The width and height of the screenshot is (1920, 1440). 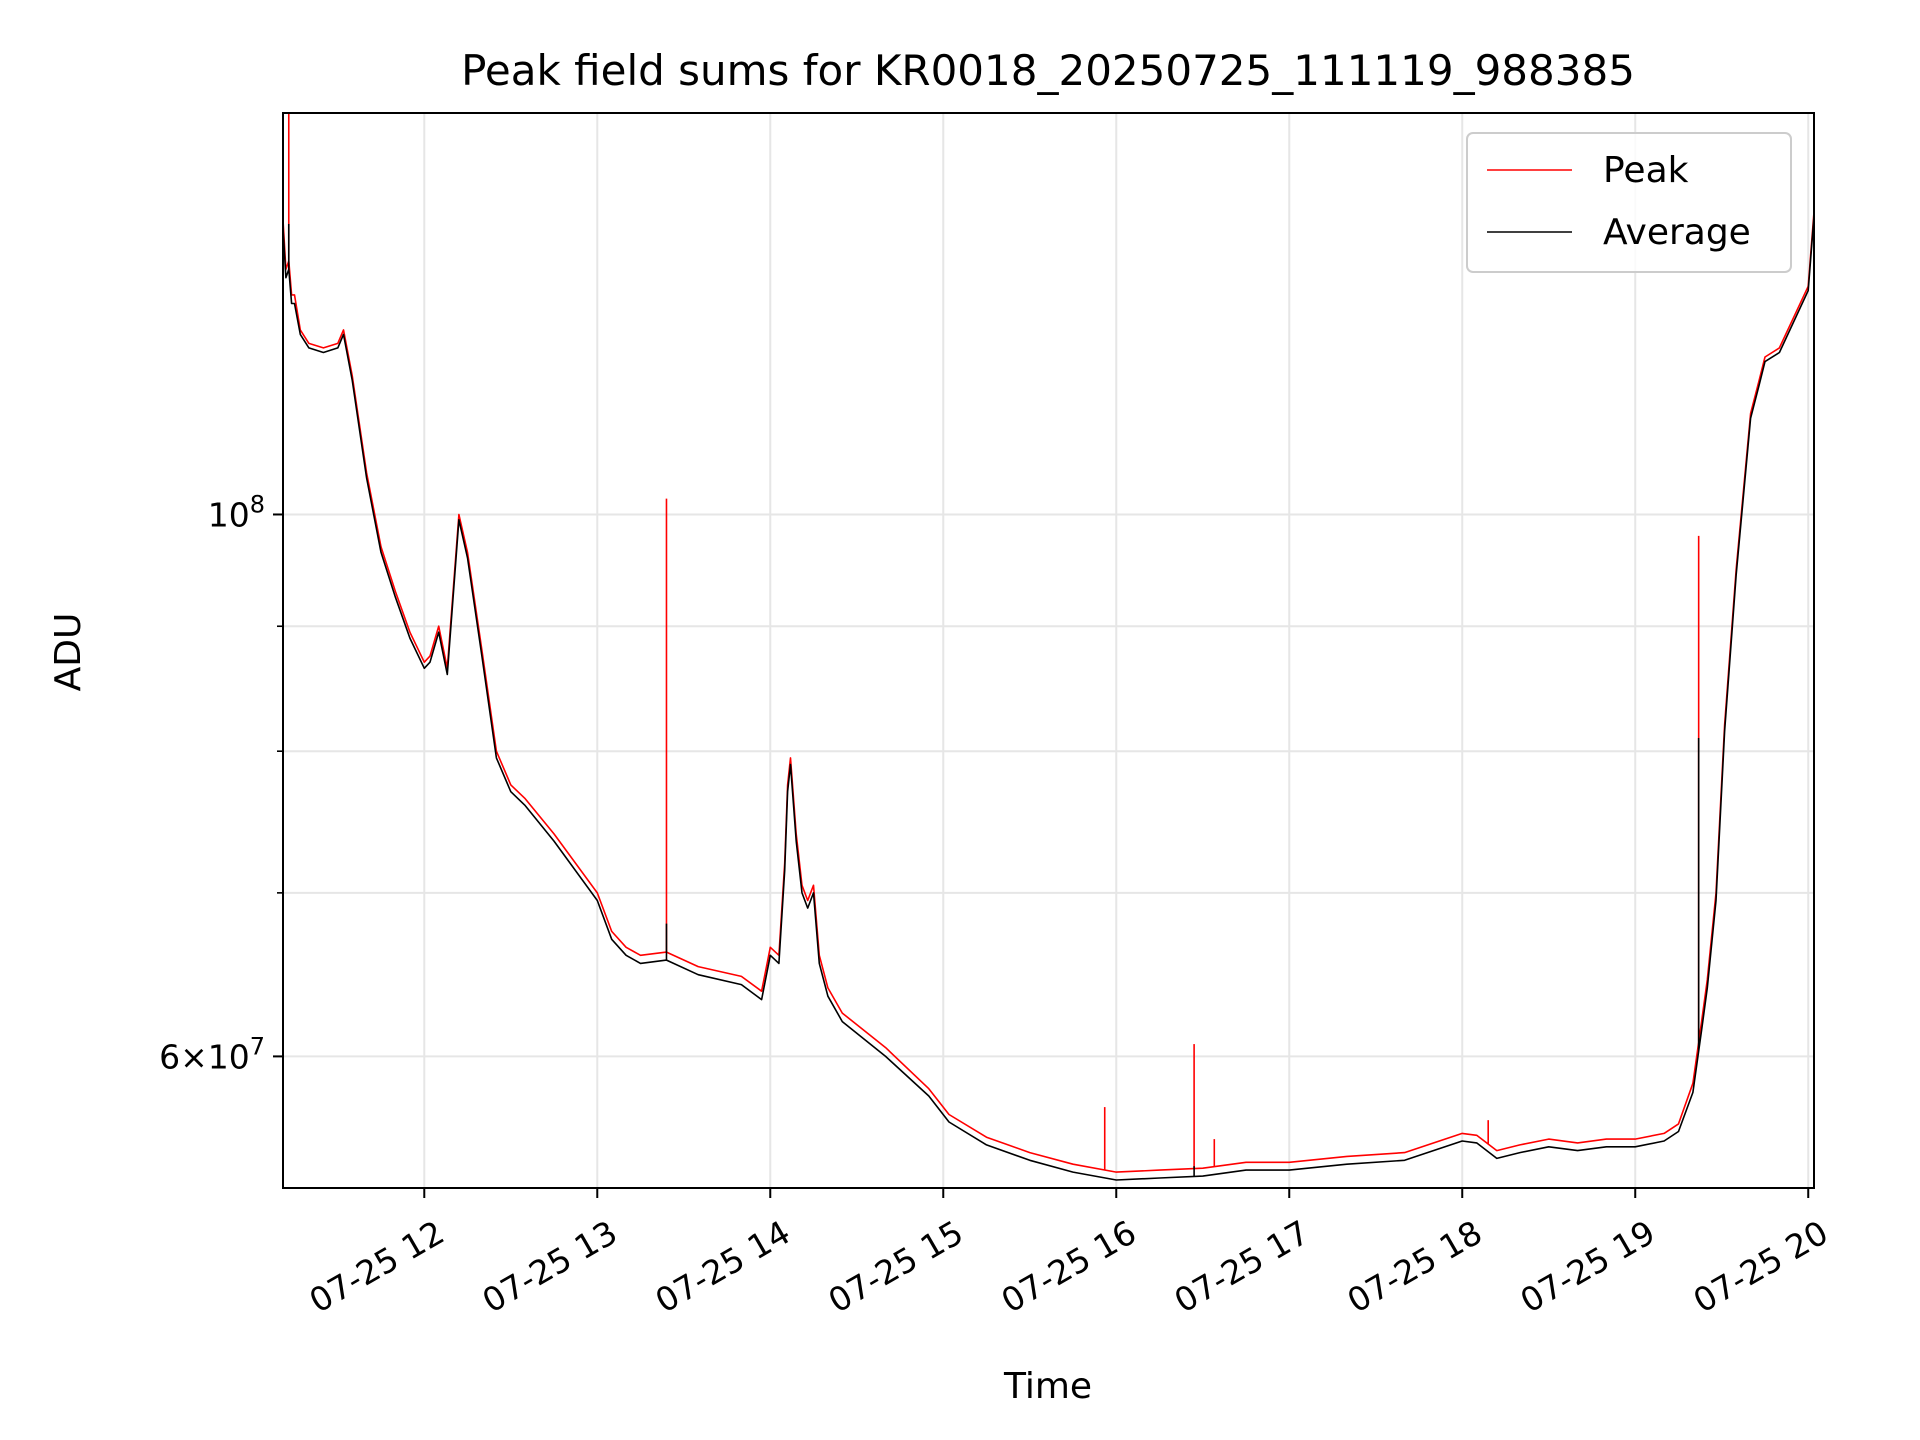 I want to click on legend-frame, so click(x=1629, y=202).